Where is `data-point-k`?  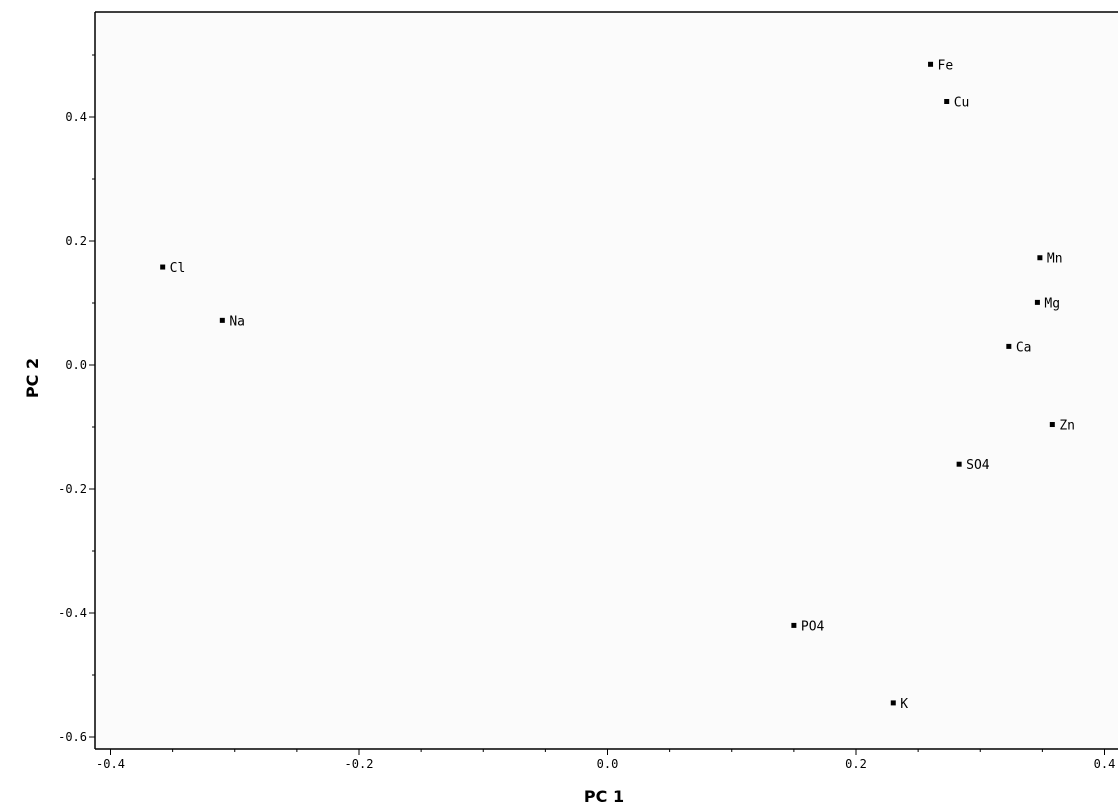
data-point-k is located at coordinates (893, 703).